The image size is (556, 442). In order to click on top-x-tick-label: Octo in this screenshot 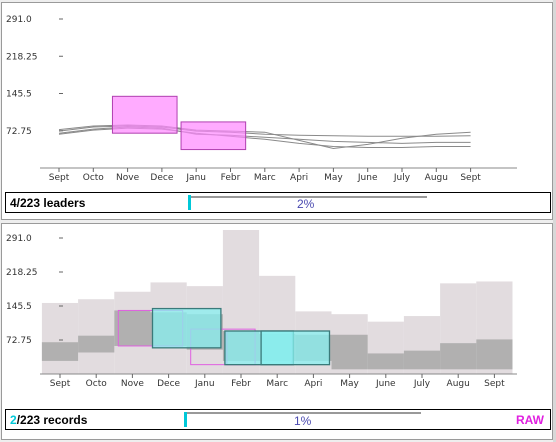, I will do `click(94, 178)`.